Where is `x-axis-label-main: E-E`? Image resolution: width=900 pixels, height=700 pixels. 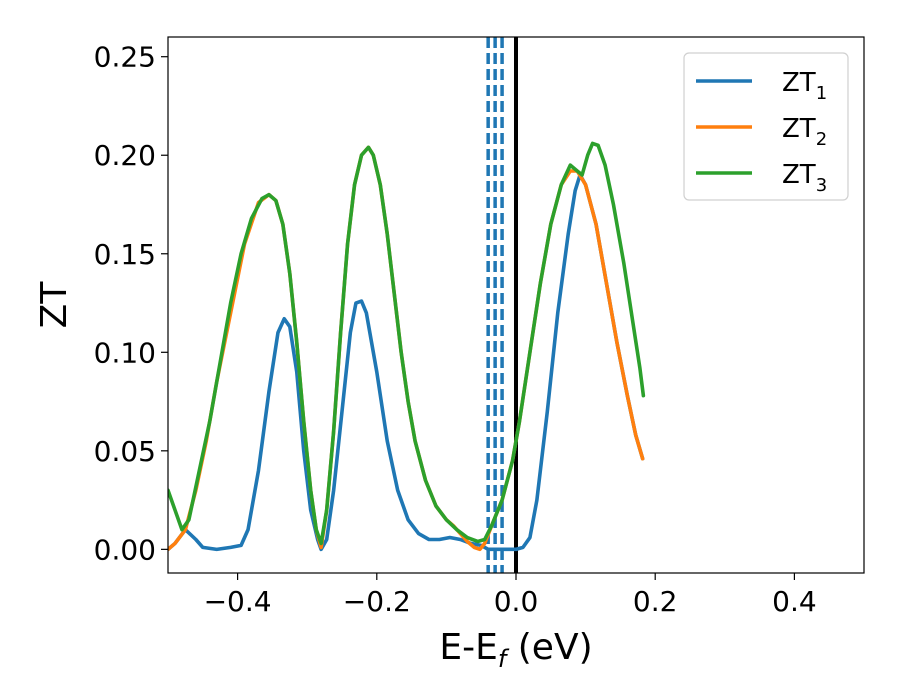 x-axis-label-main: E-E is located at coordinates (468, 647).